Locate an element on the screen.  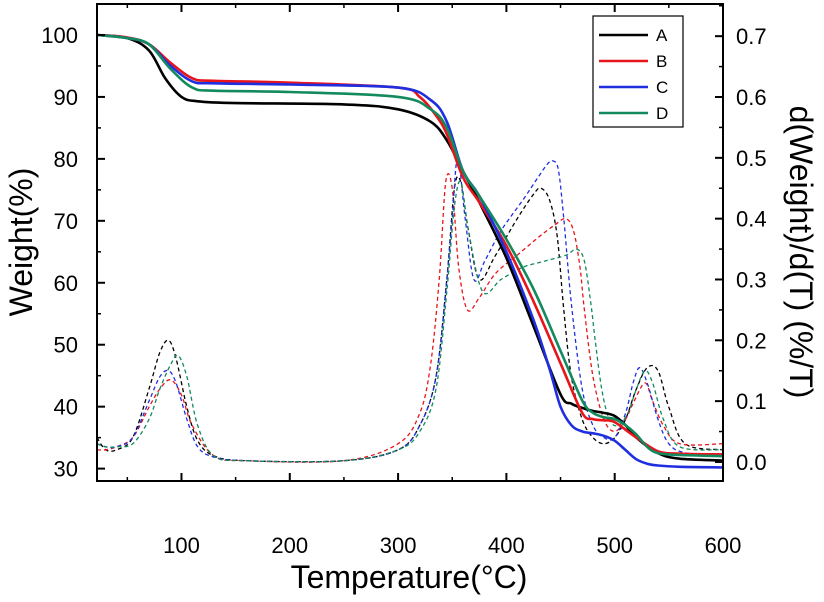
x-tick-label: 200 is located at coordinates (289, 545).